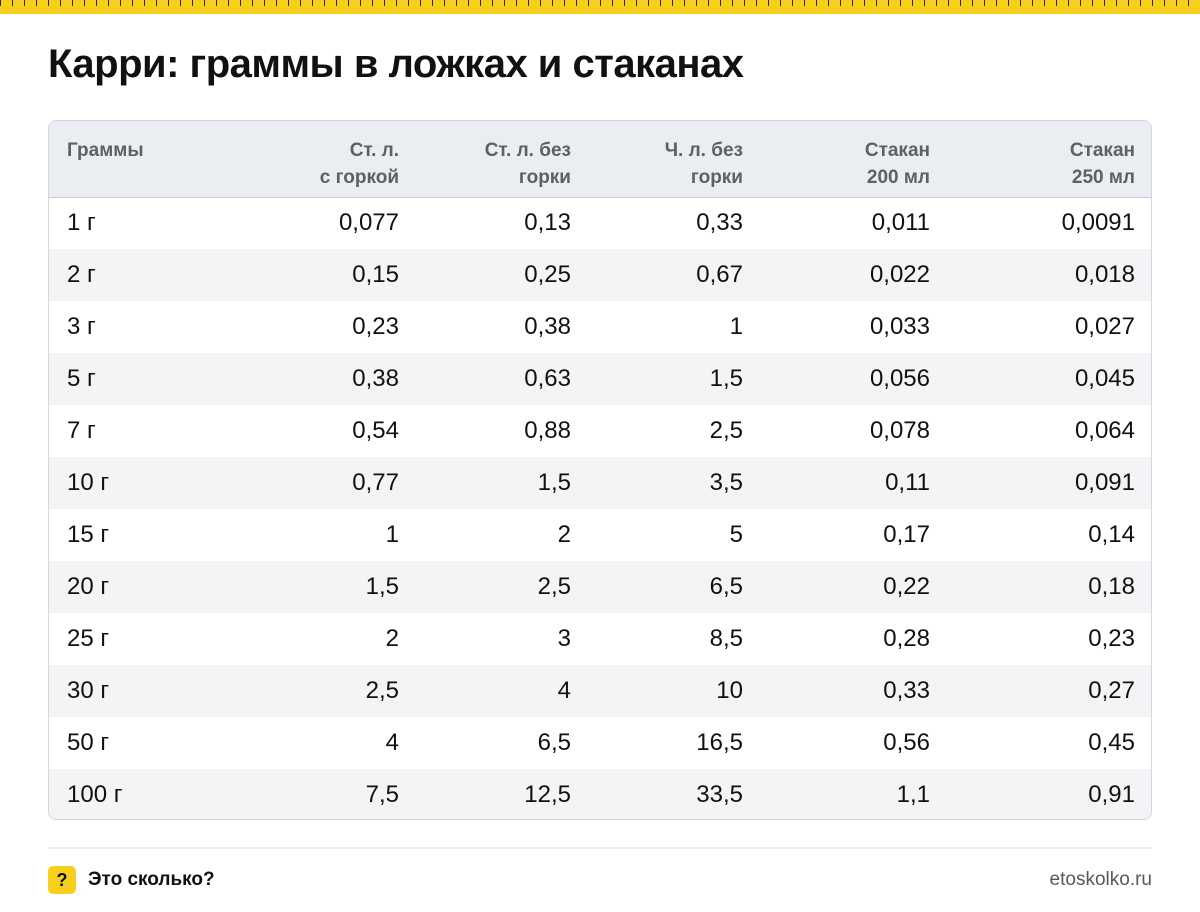  I want to click on value-cell: 0,22, so click(906, 586).